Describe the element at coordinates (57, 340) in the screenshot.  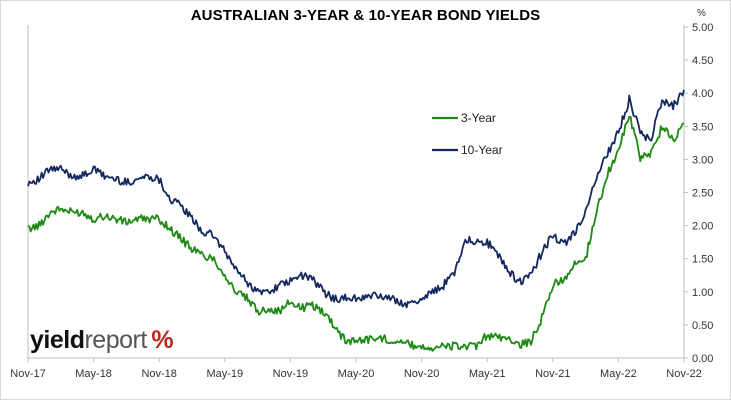
I see `logo-text-yield: yield` at that location.